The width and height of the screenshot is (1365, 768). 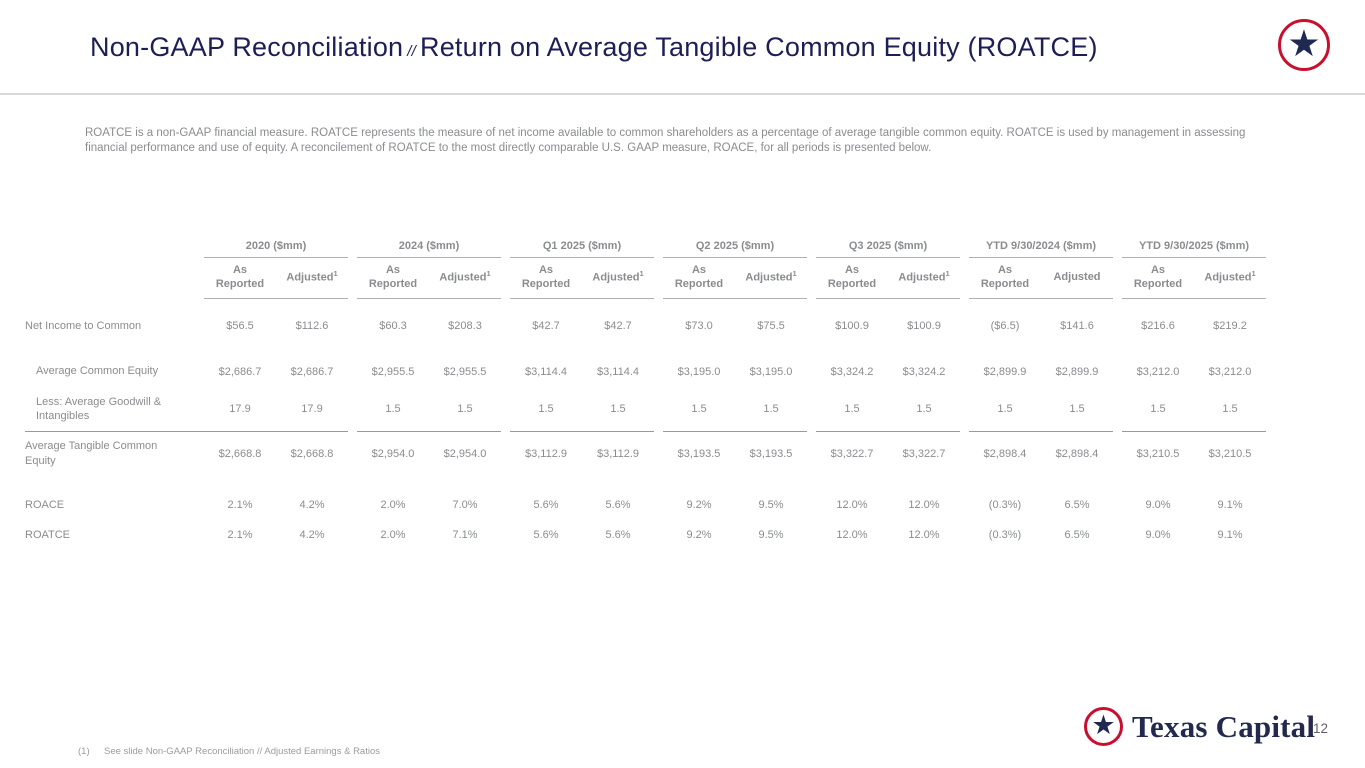 I want to click on value-cell: 6.5%, so click(x=1077, y=535).